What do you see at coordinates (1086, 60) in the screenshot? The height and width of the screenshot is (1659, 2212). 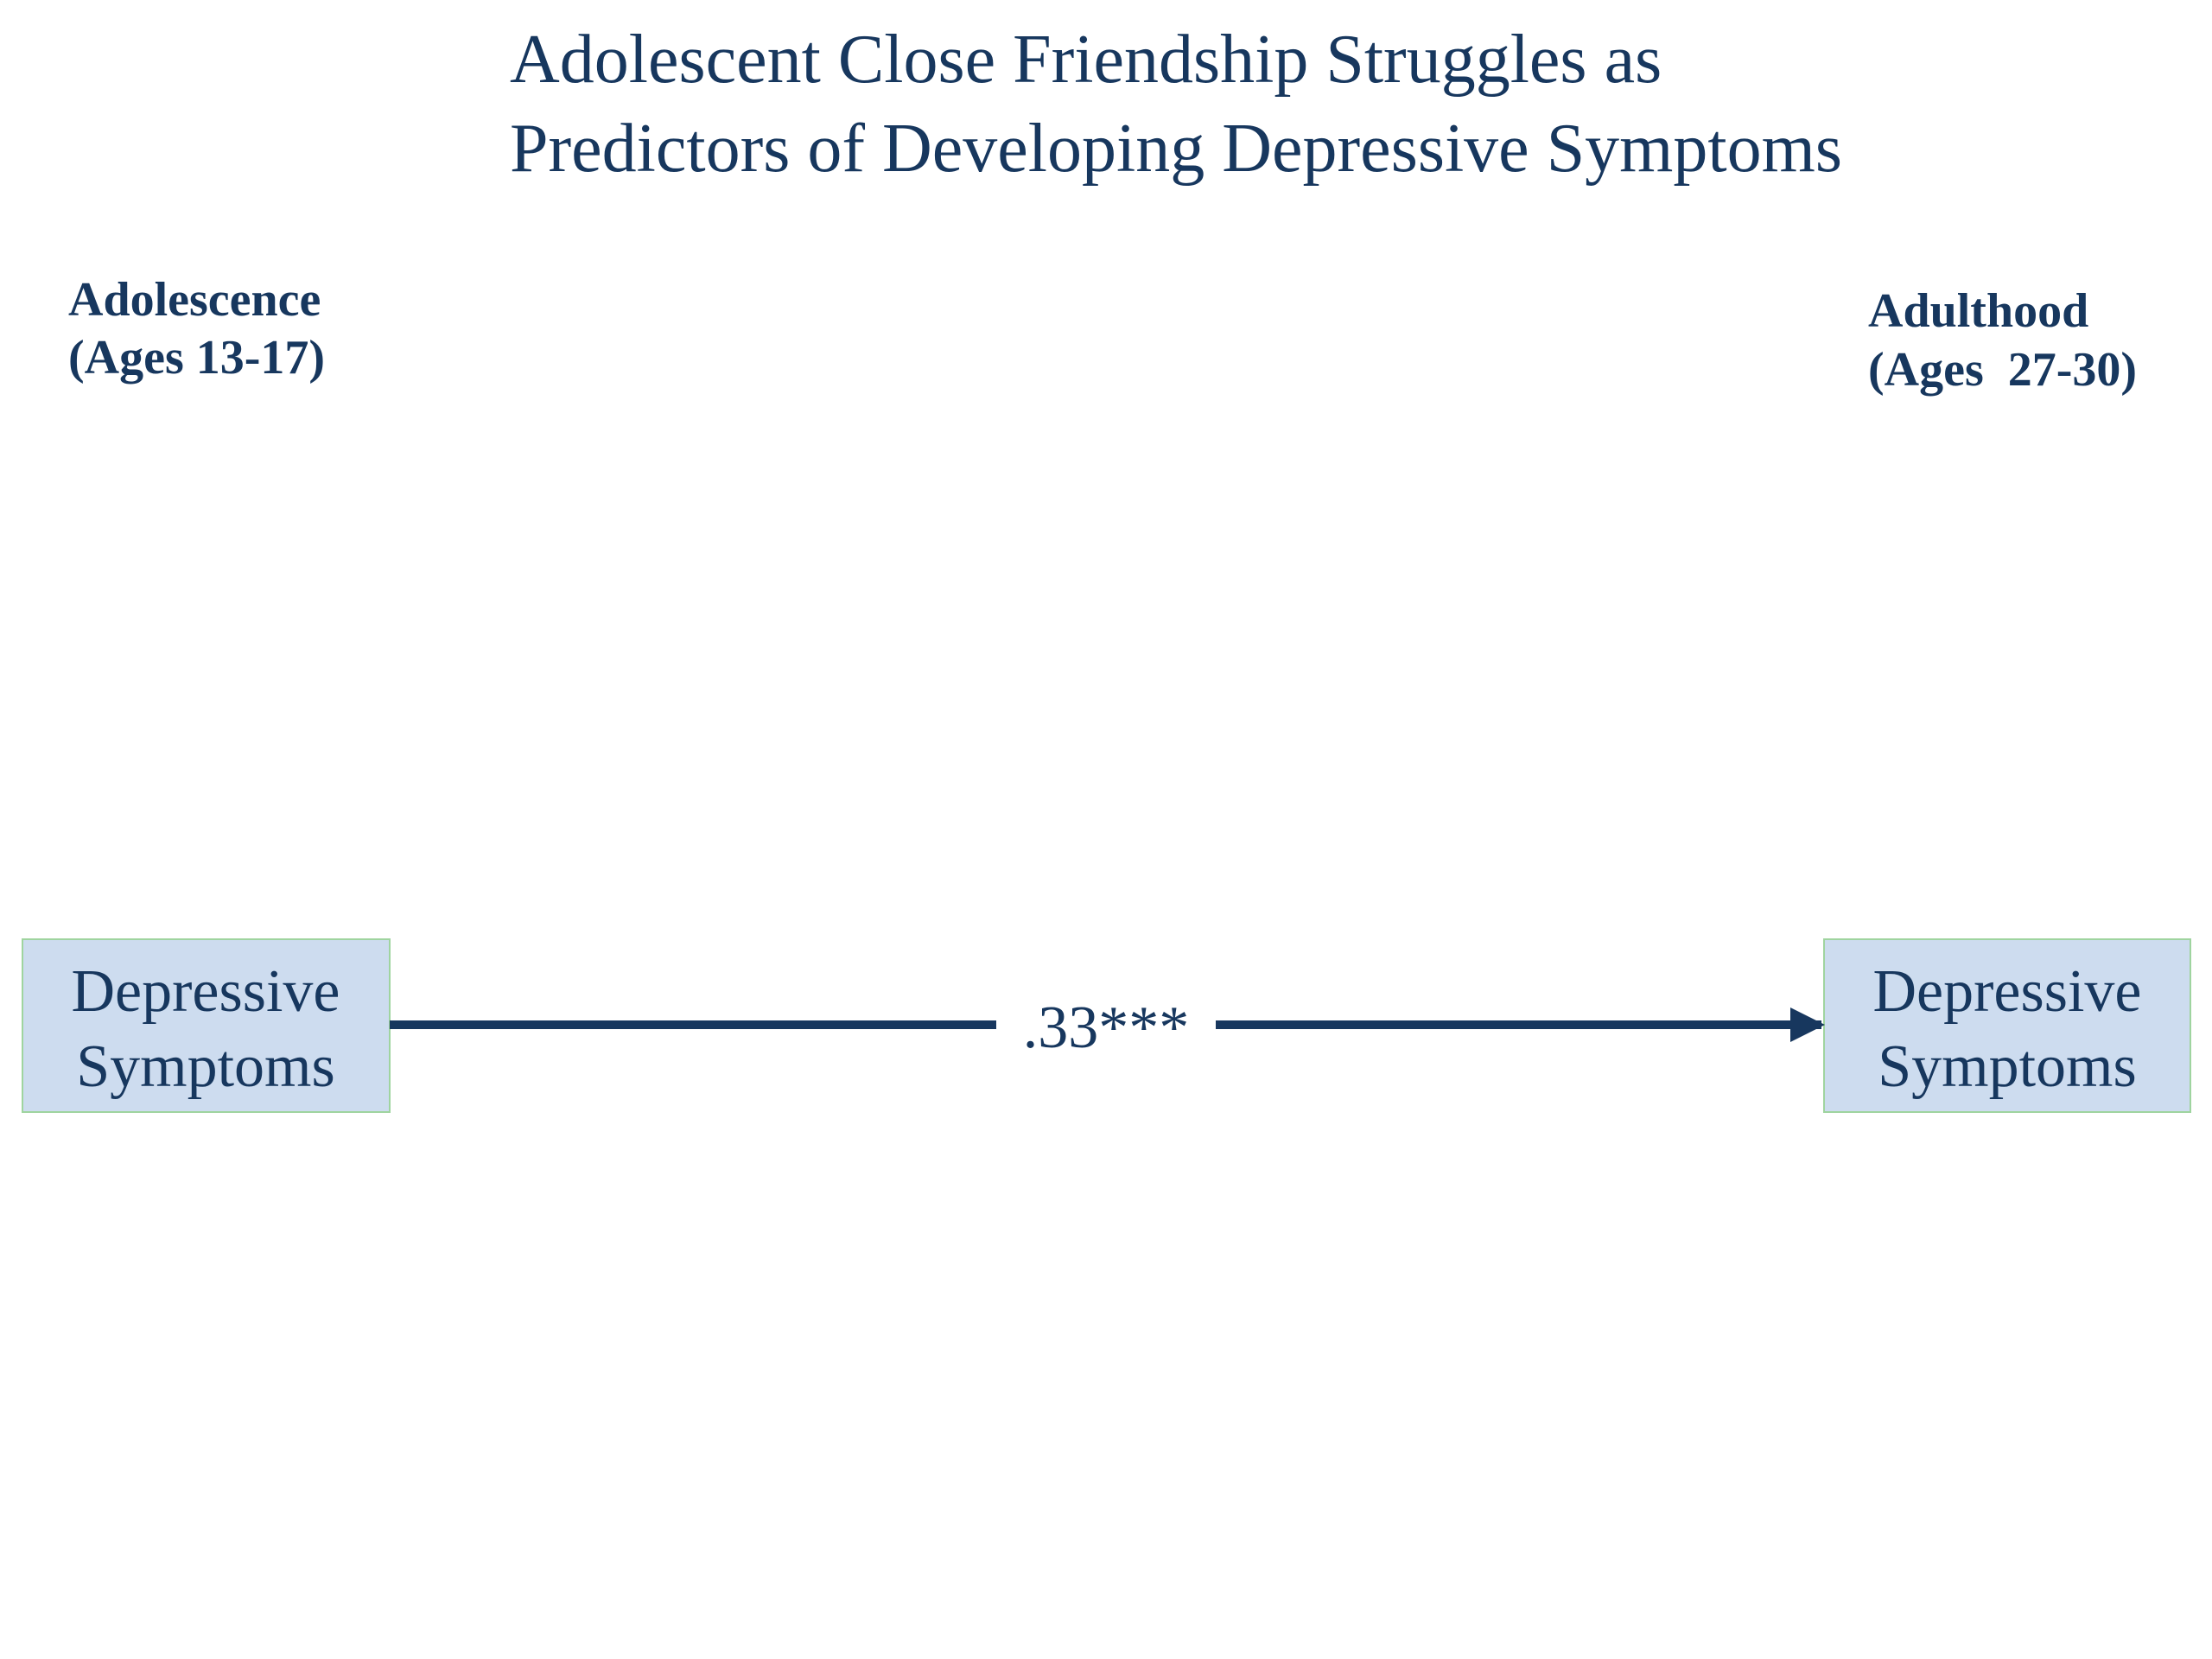 I see `title-line: Adolescent Close Friendship Struggles as` at bounding box center [1086, 60].